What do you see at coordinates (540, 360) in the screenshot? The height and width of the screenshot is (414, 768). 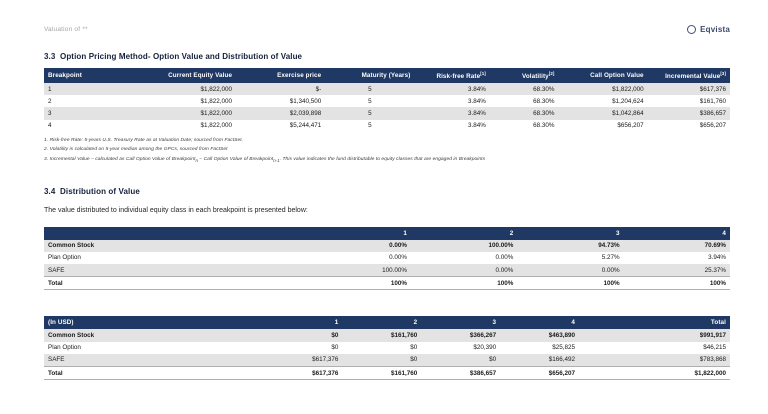 I see `cell-value: $166,492` at bounding box center [540, 360].